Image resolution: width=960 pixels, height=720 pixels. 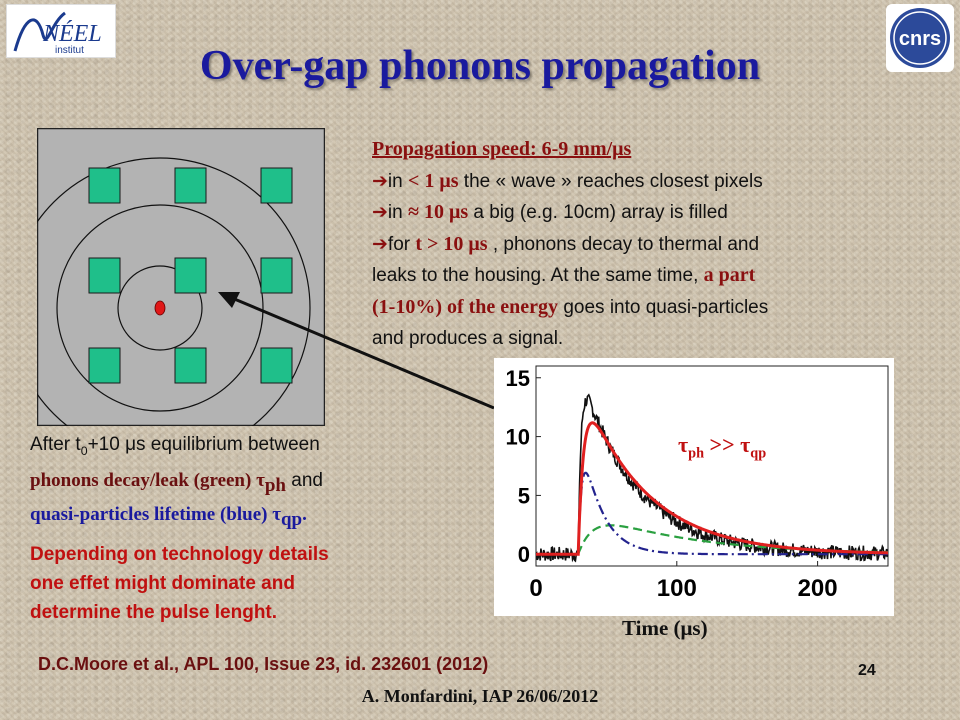 I want to click on impact-point, so click(x=160, y=308).